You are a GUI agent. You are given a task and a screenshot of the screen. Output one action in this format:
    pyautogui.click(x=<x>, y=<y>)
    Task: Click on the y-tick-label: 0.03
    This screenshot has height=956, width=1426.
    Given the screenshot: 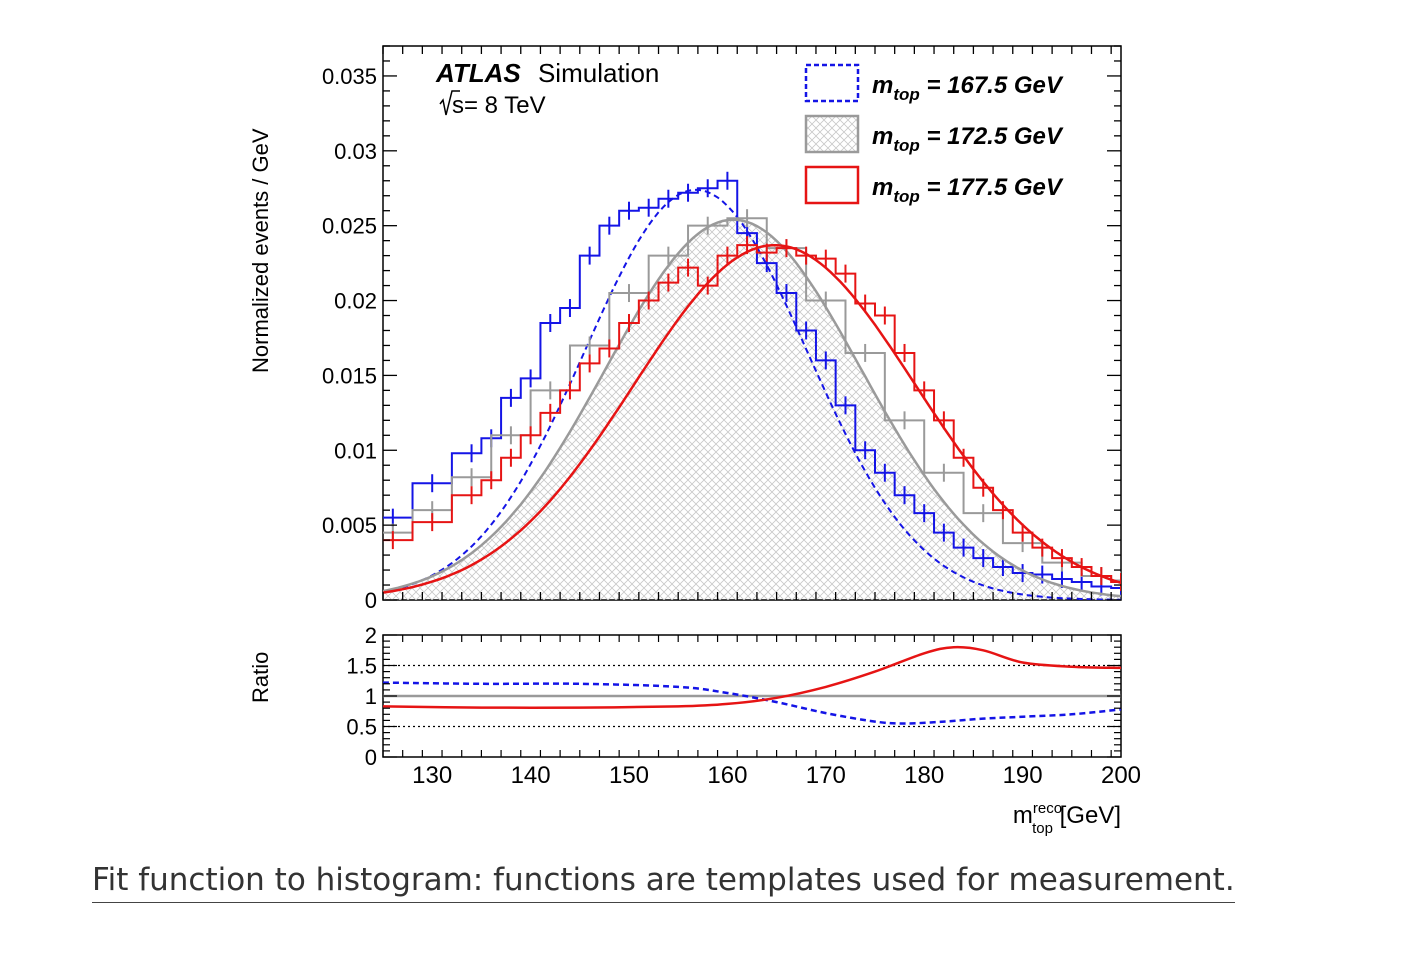 What is the action you would take?
    pyautogui.click(x=355, y=151)
    